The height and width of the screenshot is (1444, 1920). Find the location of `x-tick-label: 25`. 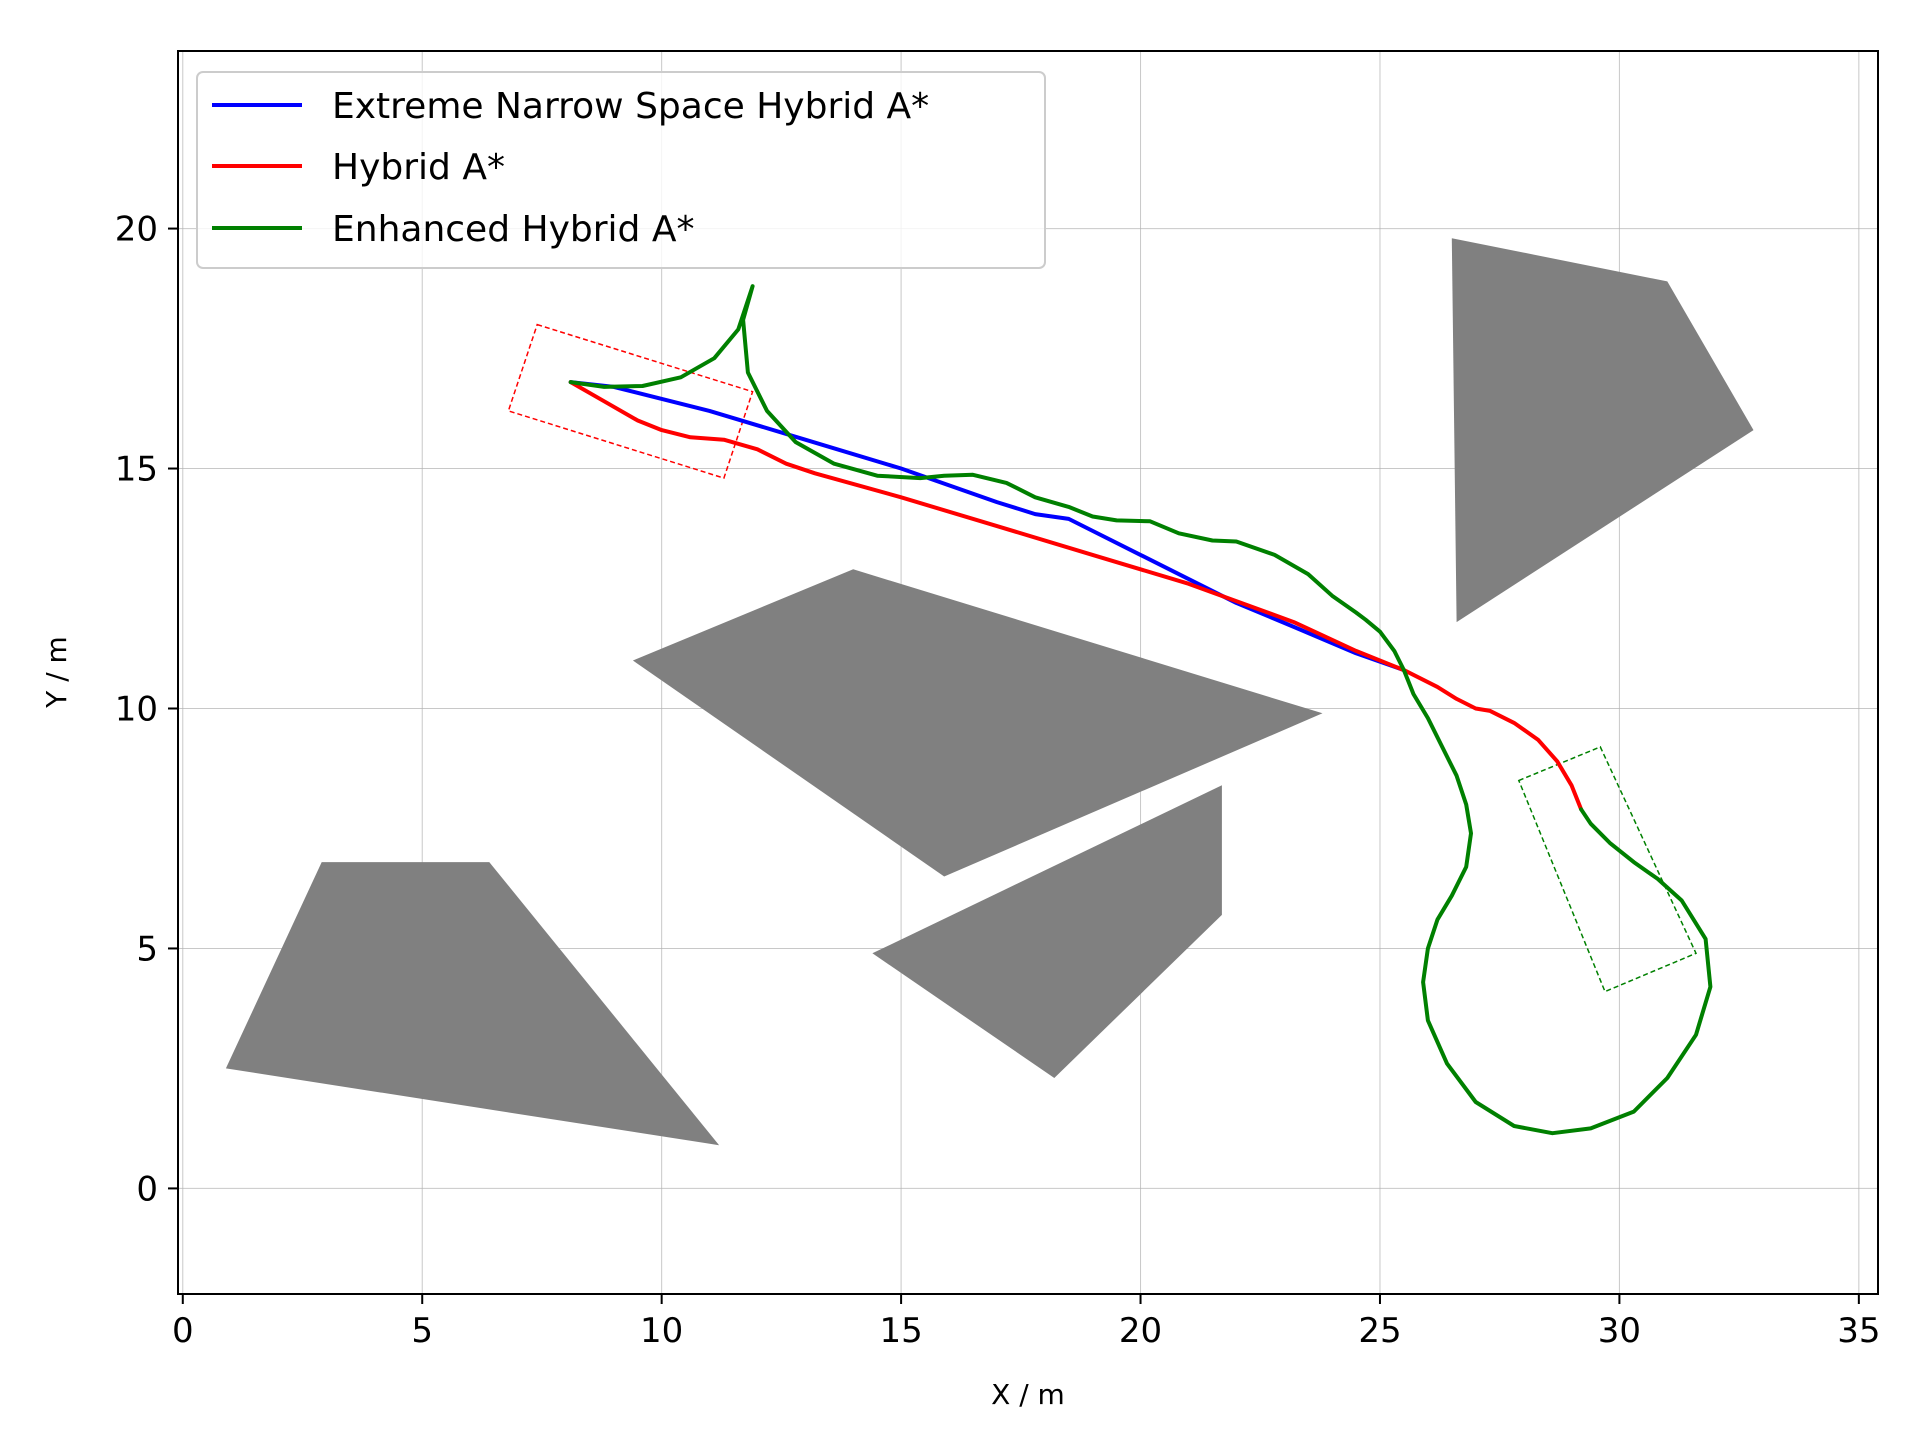

x-tick-label: 25 is located at coordinates (1379, 1331).